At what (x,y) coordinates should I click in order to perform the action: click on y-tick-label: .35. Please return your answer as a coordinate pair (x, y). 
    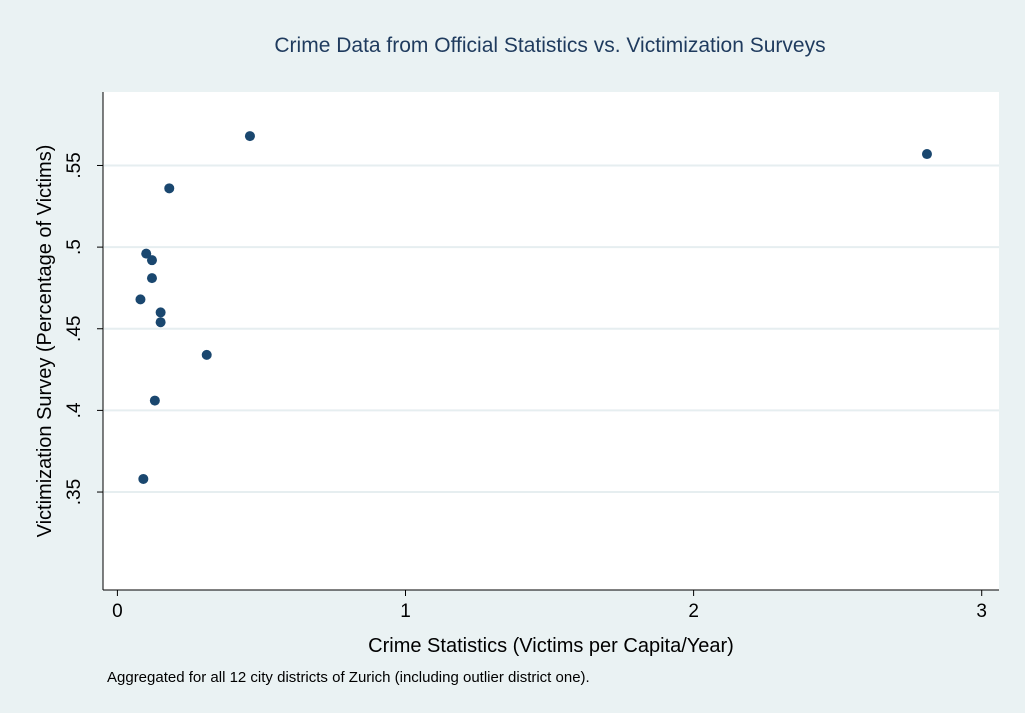
    Looking at the image, I should click on (74, 492).